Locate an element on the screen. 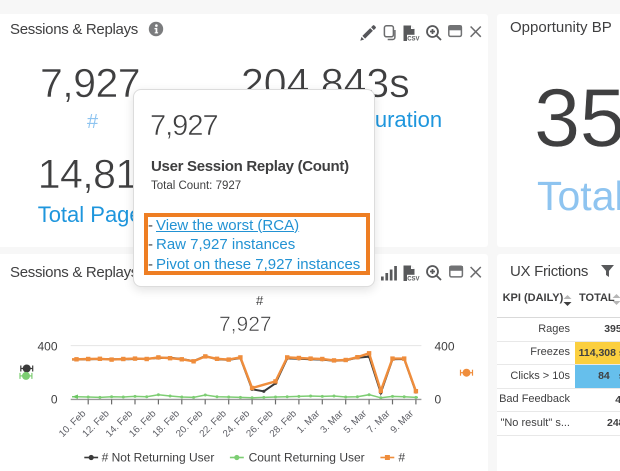 Image resolution: width=620 pixels, height=471 pixels. svg-text: 1. Mar is located at coordinates (309, 422).